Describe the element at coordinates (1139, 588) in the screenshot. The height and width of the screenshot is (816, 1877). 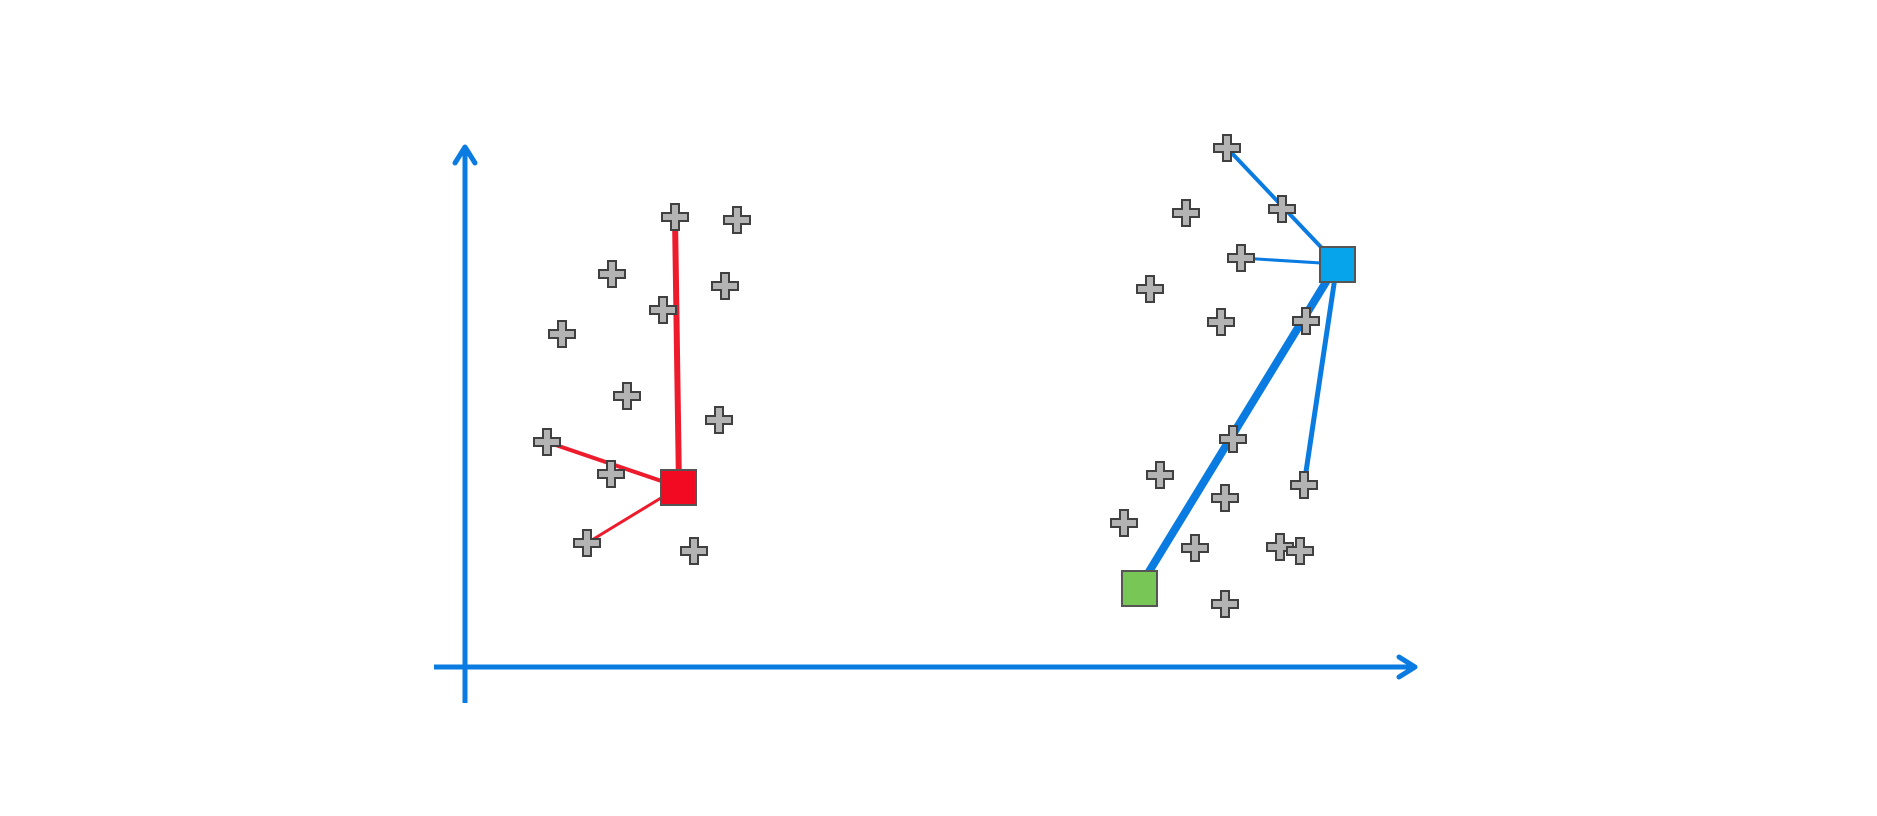
I see `green-centroid-square-icon` at that location.